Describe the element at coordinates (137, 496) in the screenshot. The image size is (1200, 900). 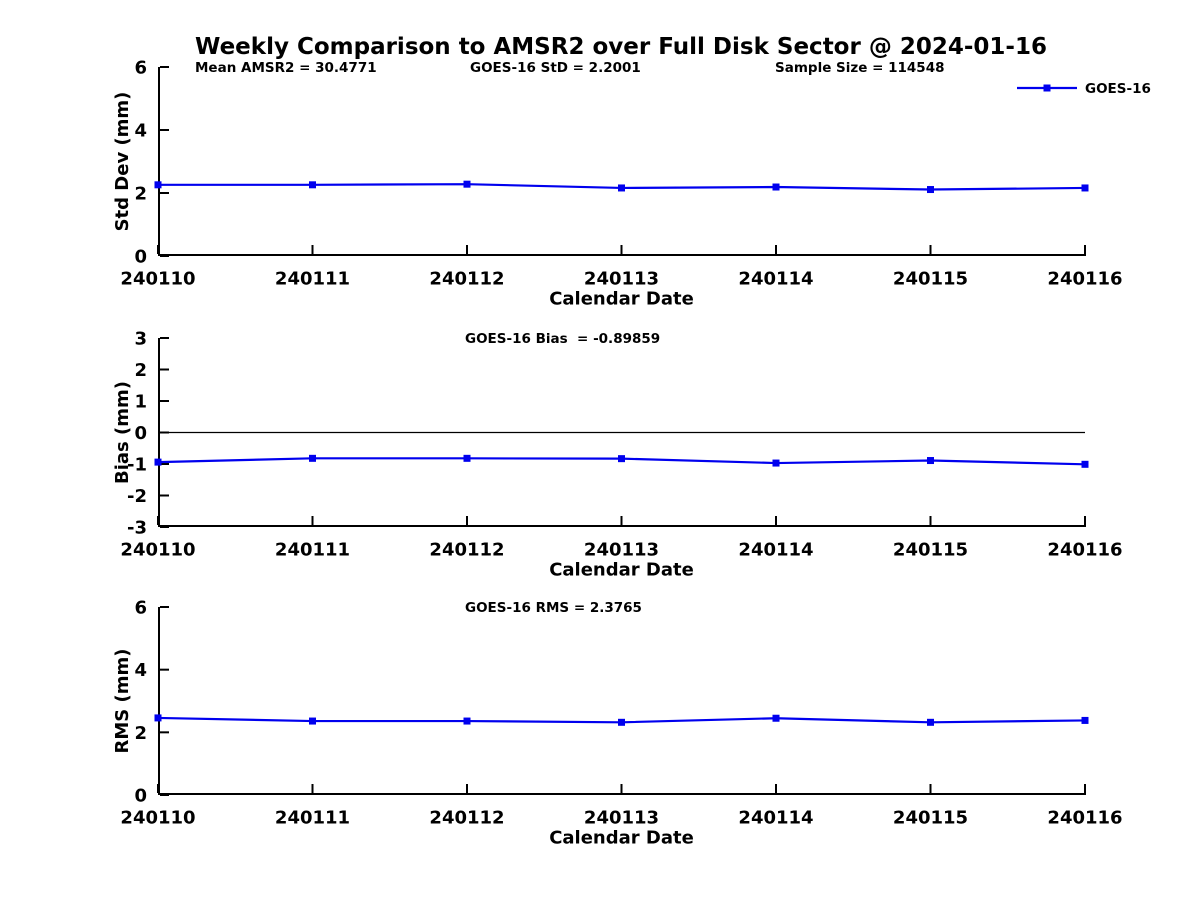
I see `y-tick-label: -2` at that location.